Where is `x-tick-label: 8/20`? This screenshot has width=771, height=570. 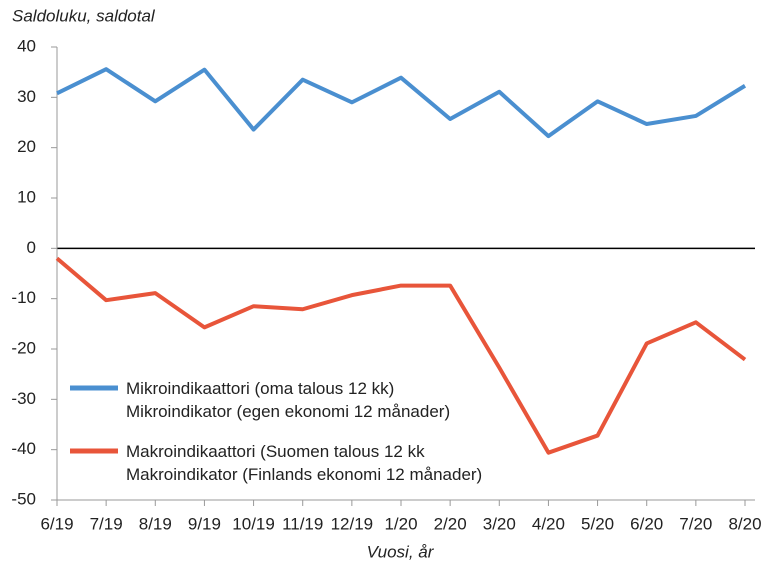
x-tick-label: 8/20 is located at coordinates (744, 523).